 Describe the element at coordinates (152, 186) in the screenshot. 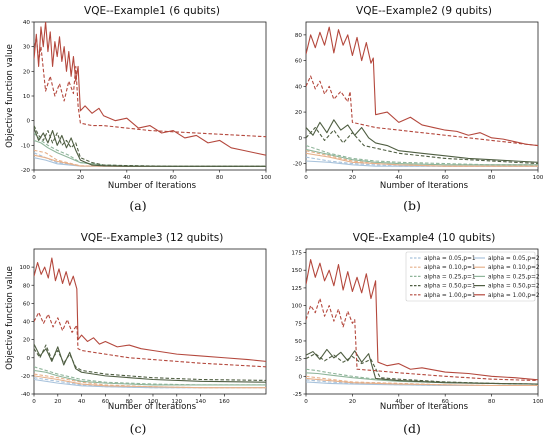

I see `panel-a-xlabel: Number of Iterations` at that location.